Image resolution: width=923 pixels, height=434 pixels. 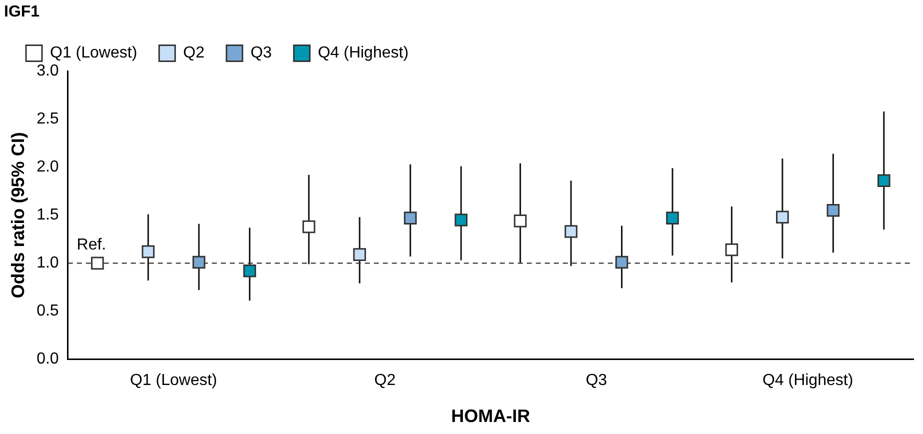 I want to click on x-tick-label: Q2, so click(x=385, y=381).